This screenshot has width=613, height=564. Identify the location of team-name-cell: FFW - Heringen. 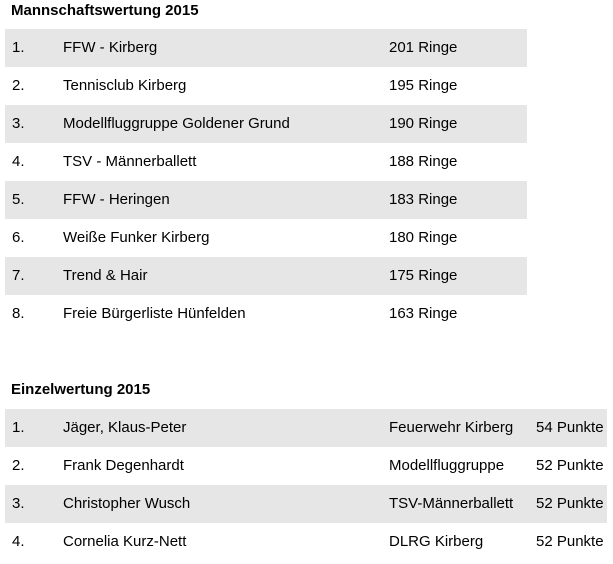
(226, 200).